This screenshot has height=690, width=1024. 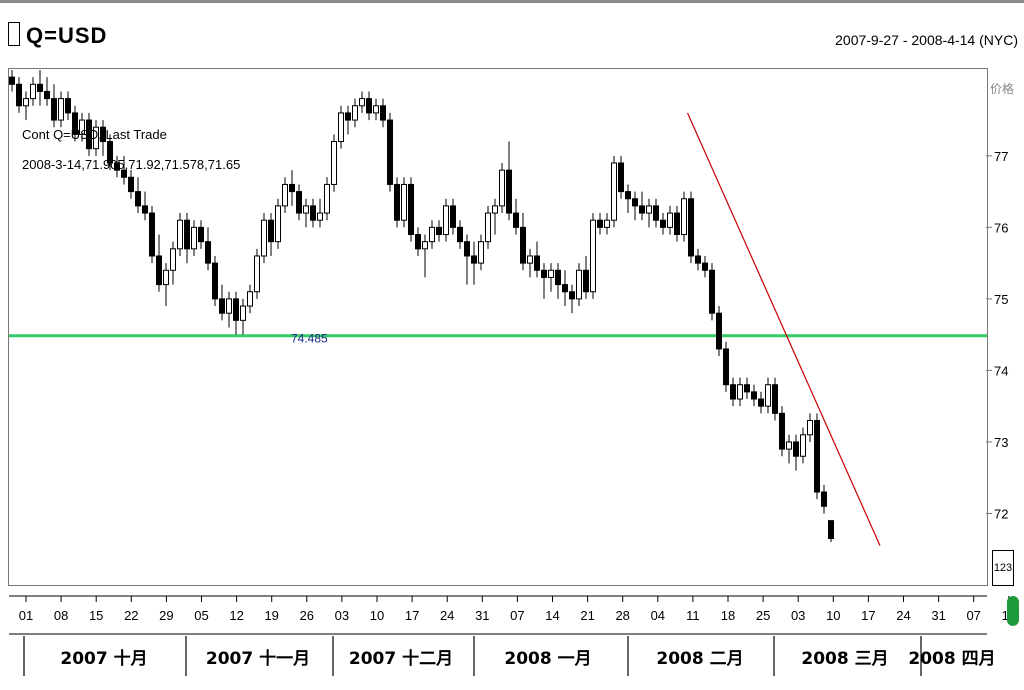 What do you see at coordinates (1003, 568) in the screenshot?
I see `scale-toggle-button: 123` at bounding box center [1003, 568].